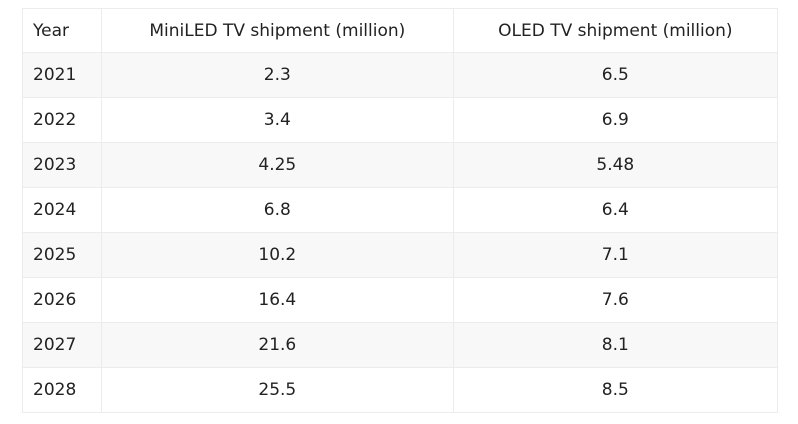 This screenshot has height=424, width=798. I want to click on table-row: 2021 2.3 6.5, so click(400, 75).